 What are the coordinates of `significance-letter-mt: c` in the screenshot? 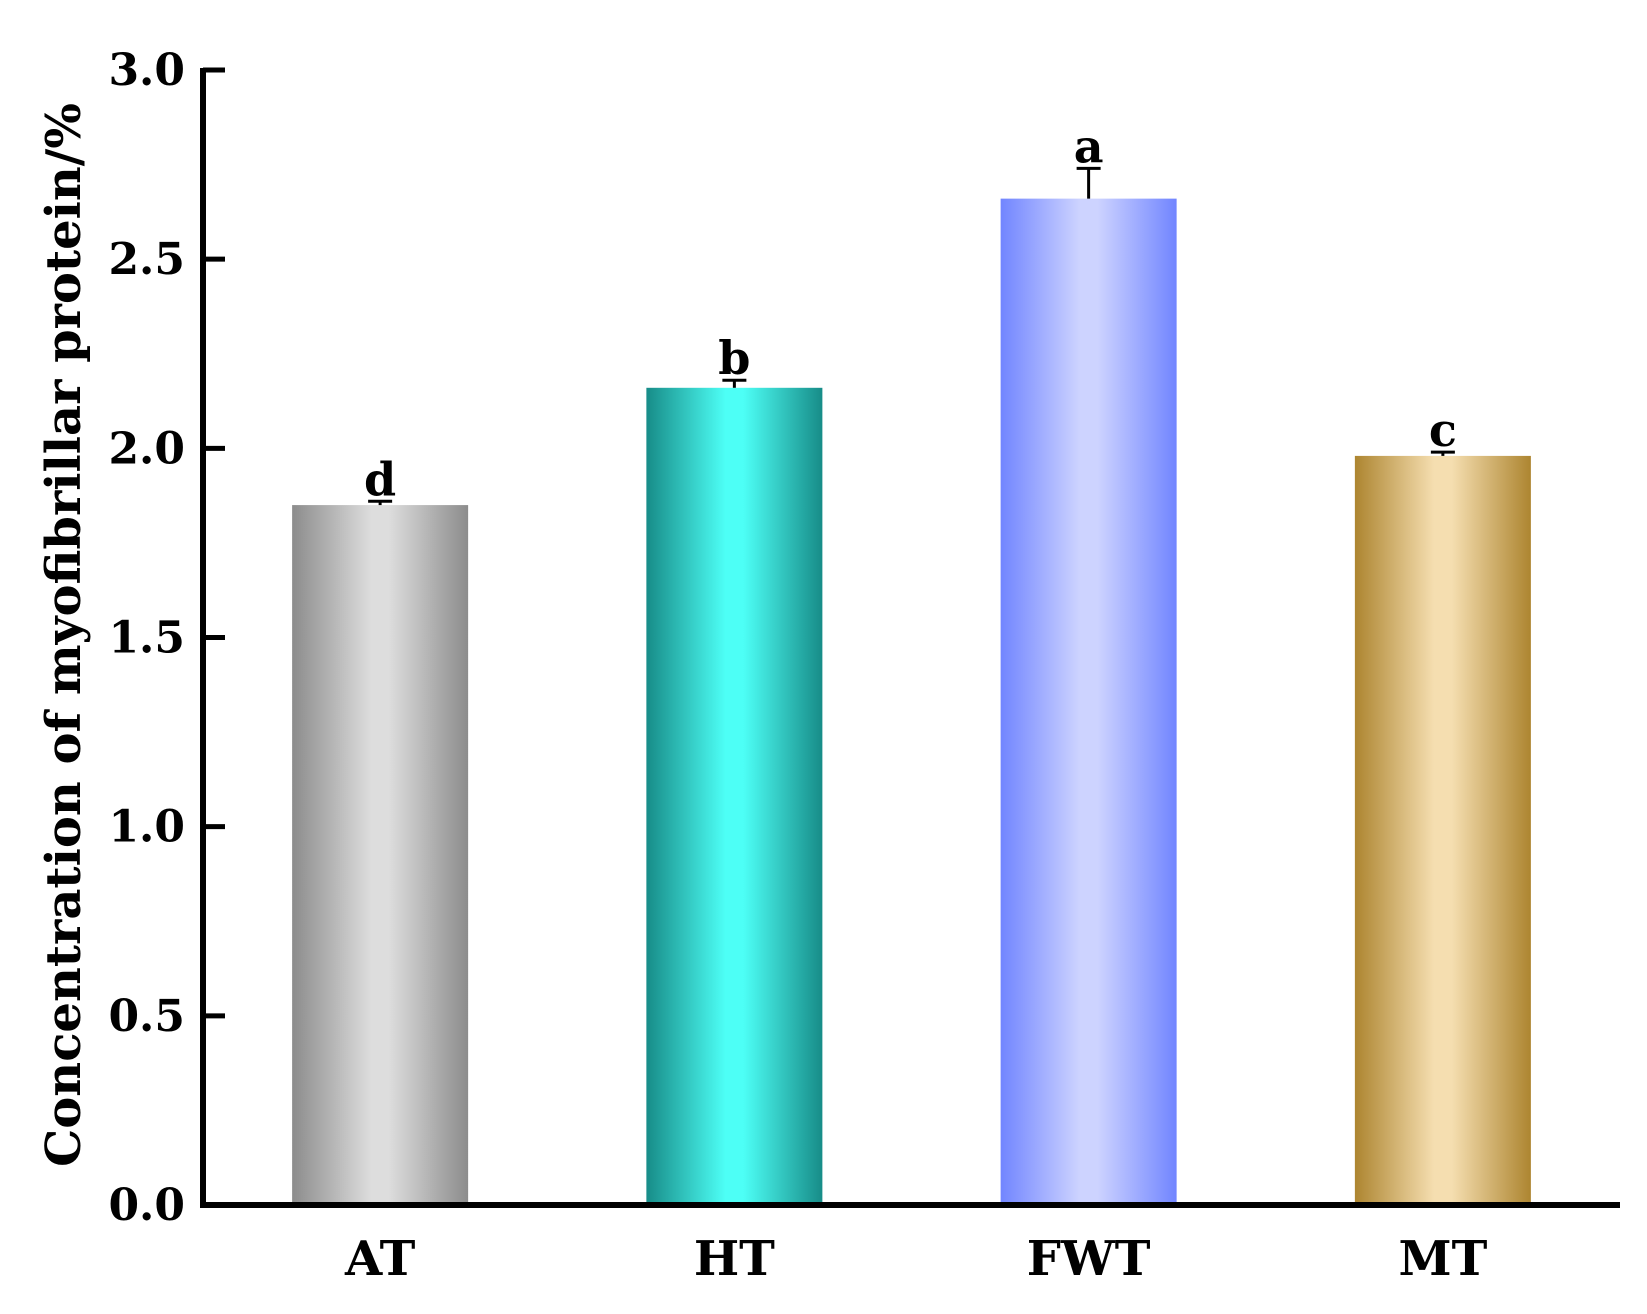 It's located at (1443, 430).